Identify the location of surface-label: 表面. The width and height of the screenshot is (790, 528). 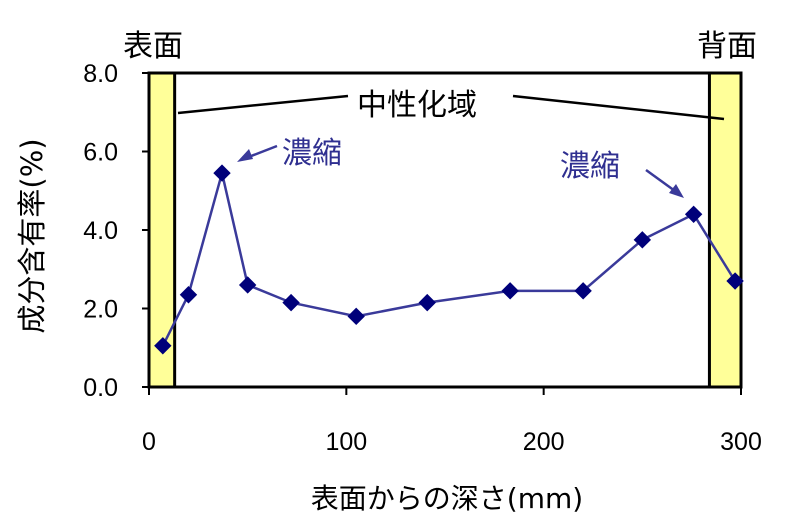
(153, 46).